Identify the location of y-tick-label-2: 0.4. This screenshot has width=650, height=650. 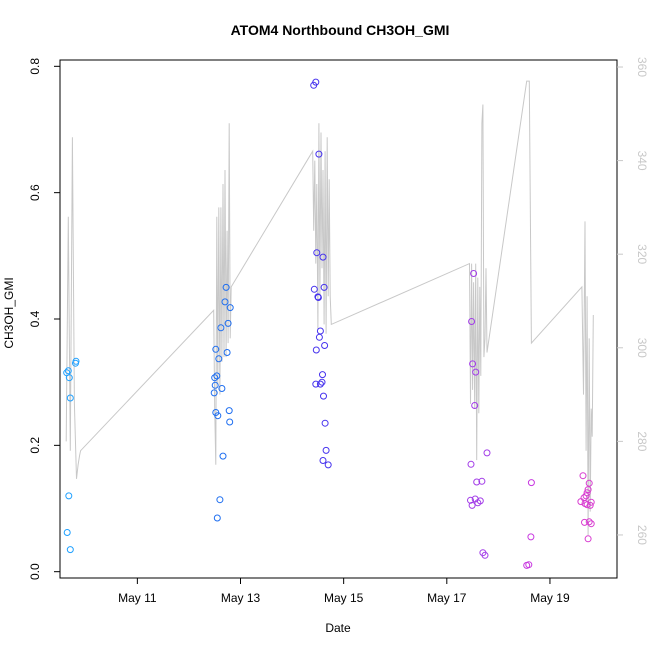
(35, 318).